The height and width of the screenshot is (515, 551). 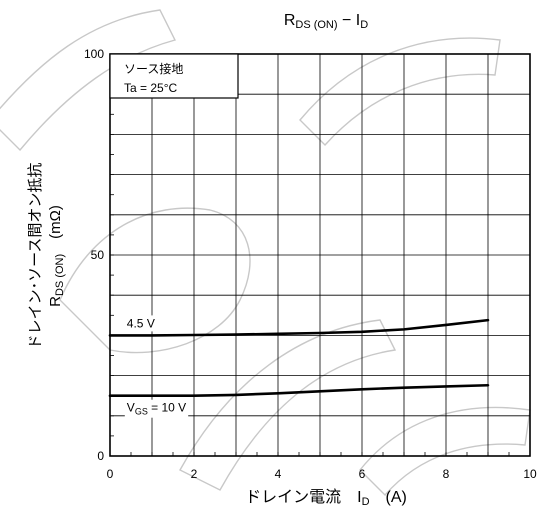 I want to click on x-tick-labels: 0 2 4 6 8 10, so click(x=322, y=474).